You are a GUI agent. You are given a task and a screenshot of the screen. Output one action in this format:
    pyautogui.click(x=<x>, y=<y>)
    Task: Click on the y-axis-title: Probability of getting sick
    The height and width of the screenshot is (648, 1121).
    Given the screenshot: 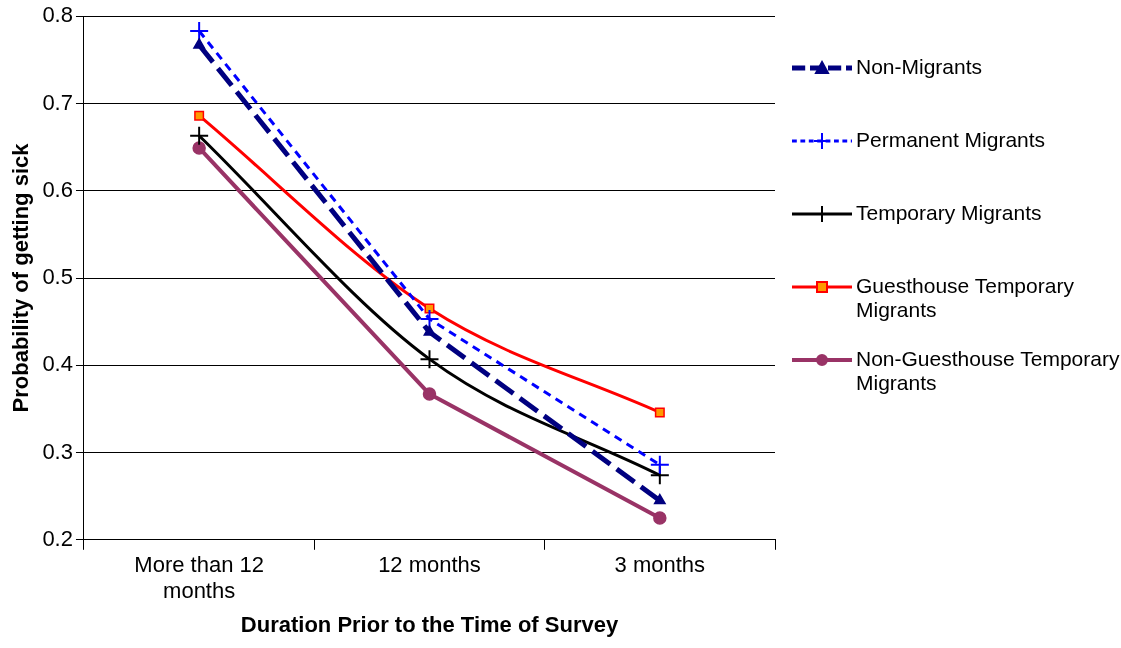 What is the action you would take?
    pyautogui.click(x=21, y=277)
    